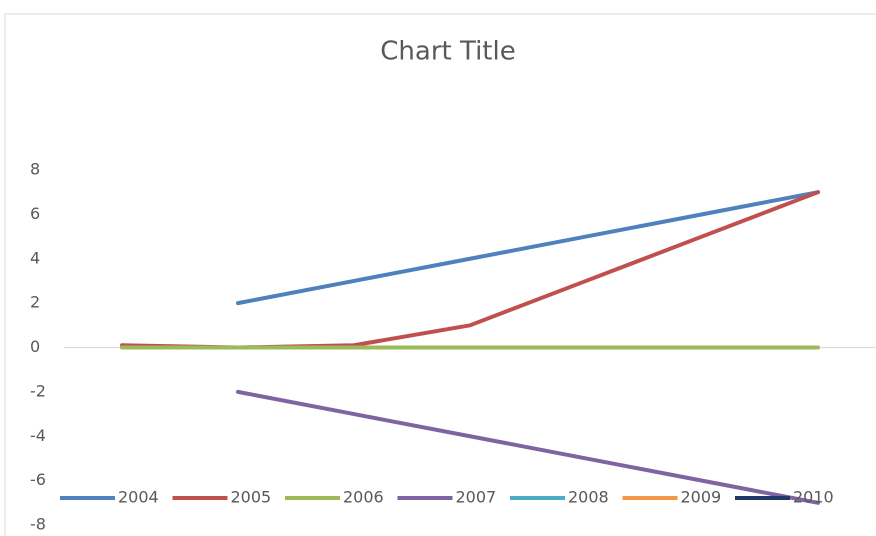 The width and height of the screenshot is (876, 536). I want to click on legend-label: 2004, so click(138, 497).